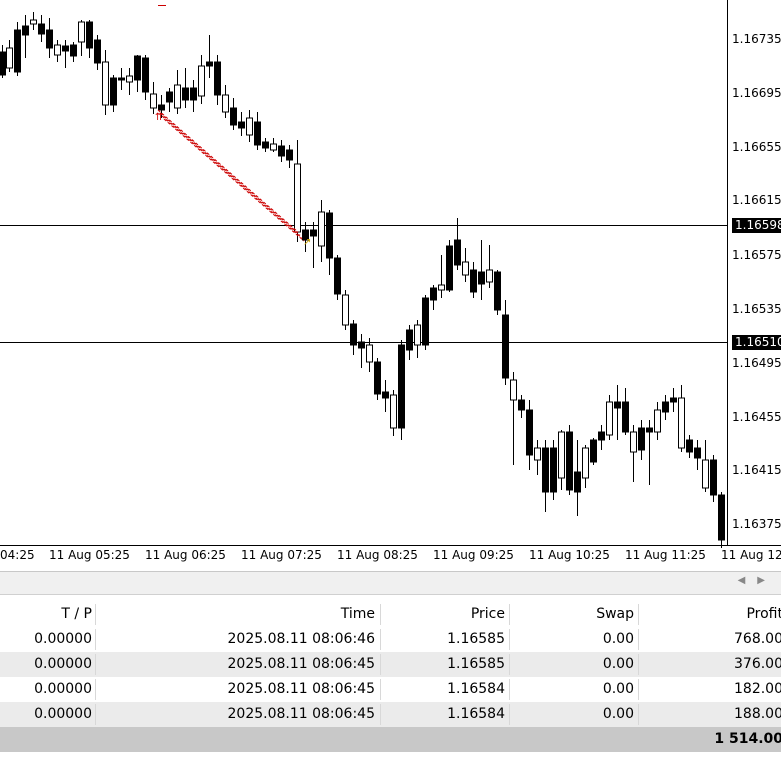  What do you see at coordinates (487, 614) in the screenshot?
I see `header-price: Price` at bounding box center [487, 614].